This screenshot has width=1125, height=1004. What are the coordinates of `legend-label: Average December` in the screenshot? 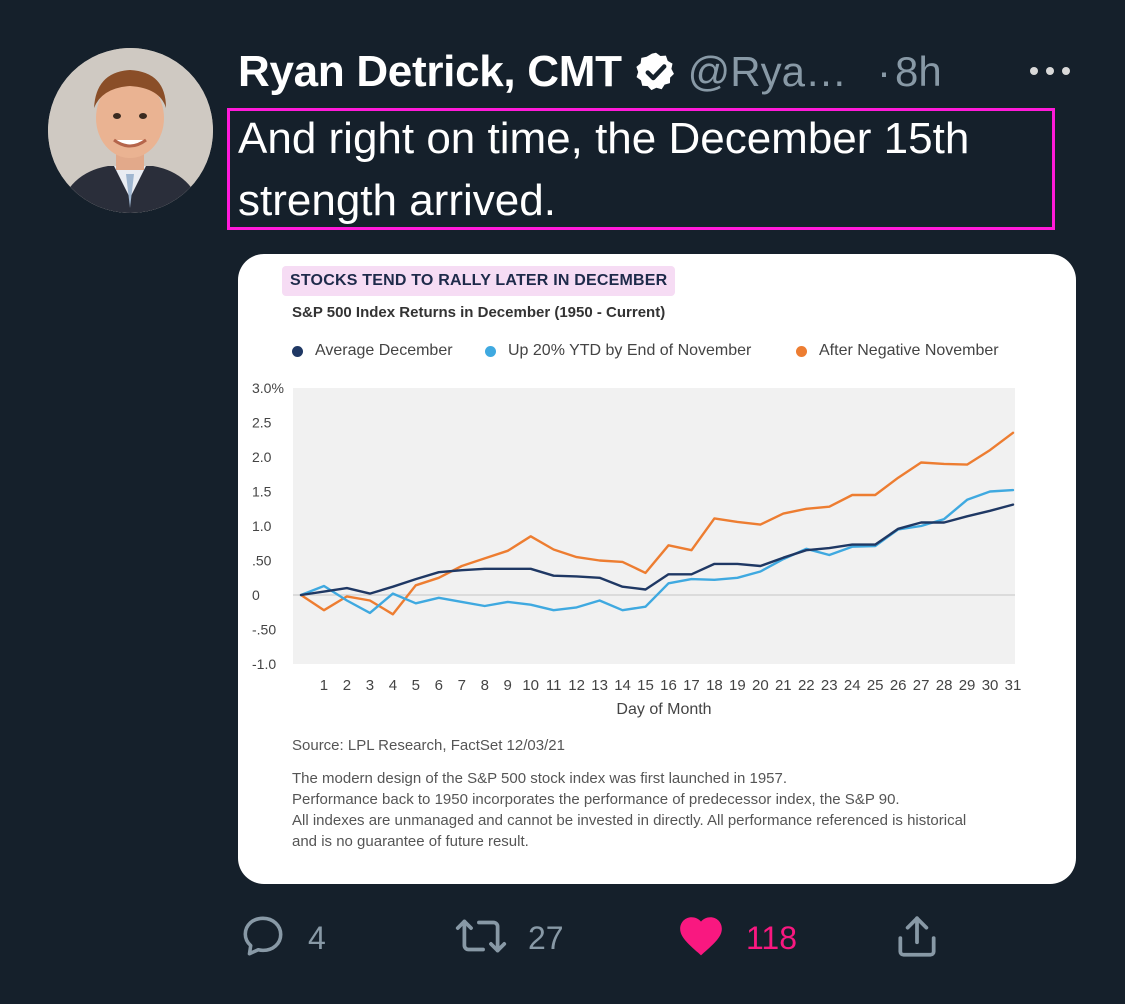 It's located at (384, 350).